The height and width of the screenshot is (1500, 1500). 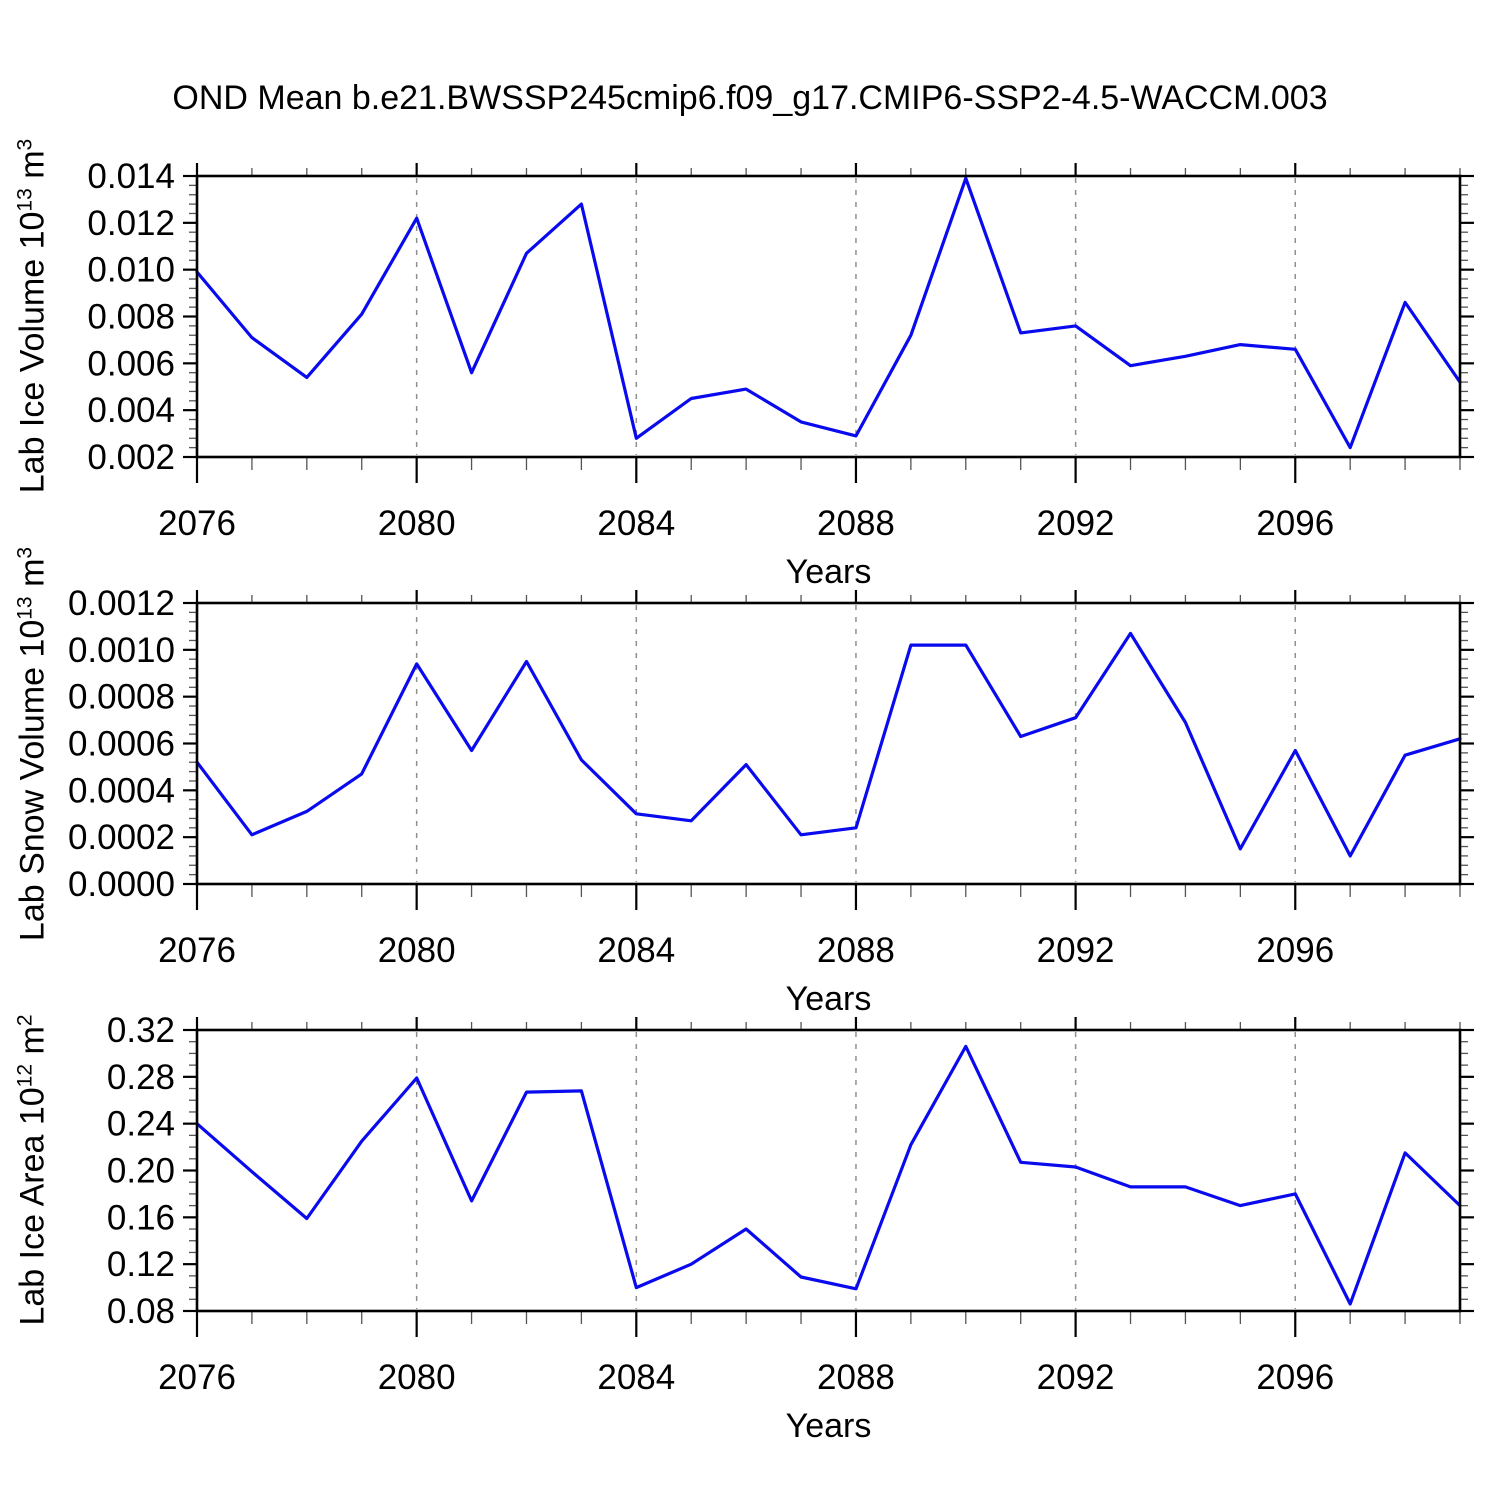 What do you see at coordinates (141, 1311) in the screenshot?
I see `y-tick-label: 0.08` at bounding box center [141, 1311].